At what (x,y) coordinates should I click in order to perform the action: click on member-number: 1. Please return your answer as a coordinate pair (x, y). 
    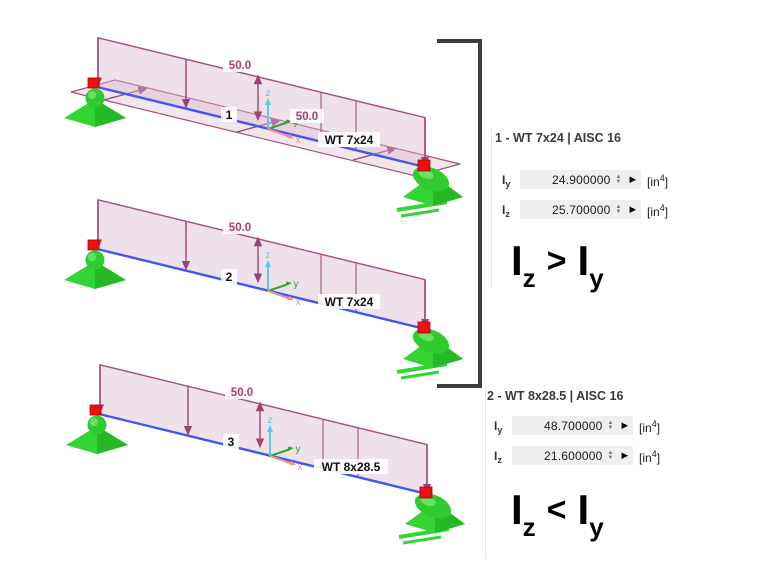
    Looking at the image, I should click on (229, 115).